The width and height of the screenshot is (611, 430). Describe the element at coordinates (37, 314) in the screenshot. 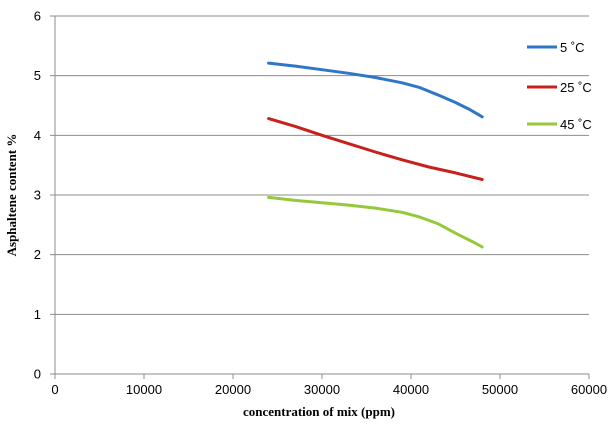

I see `y-tick-label-1: 1` at that location.